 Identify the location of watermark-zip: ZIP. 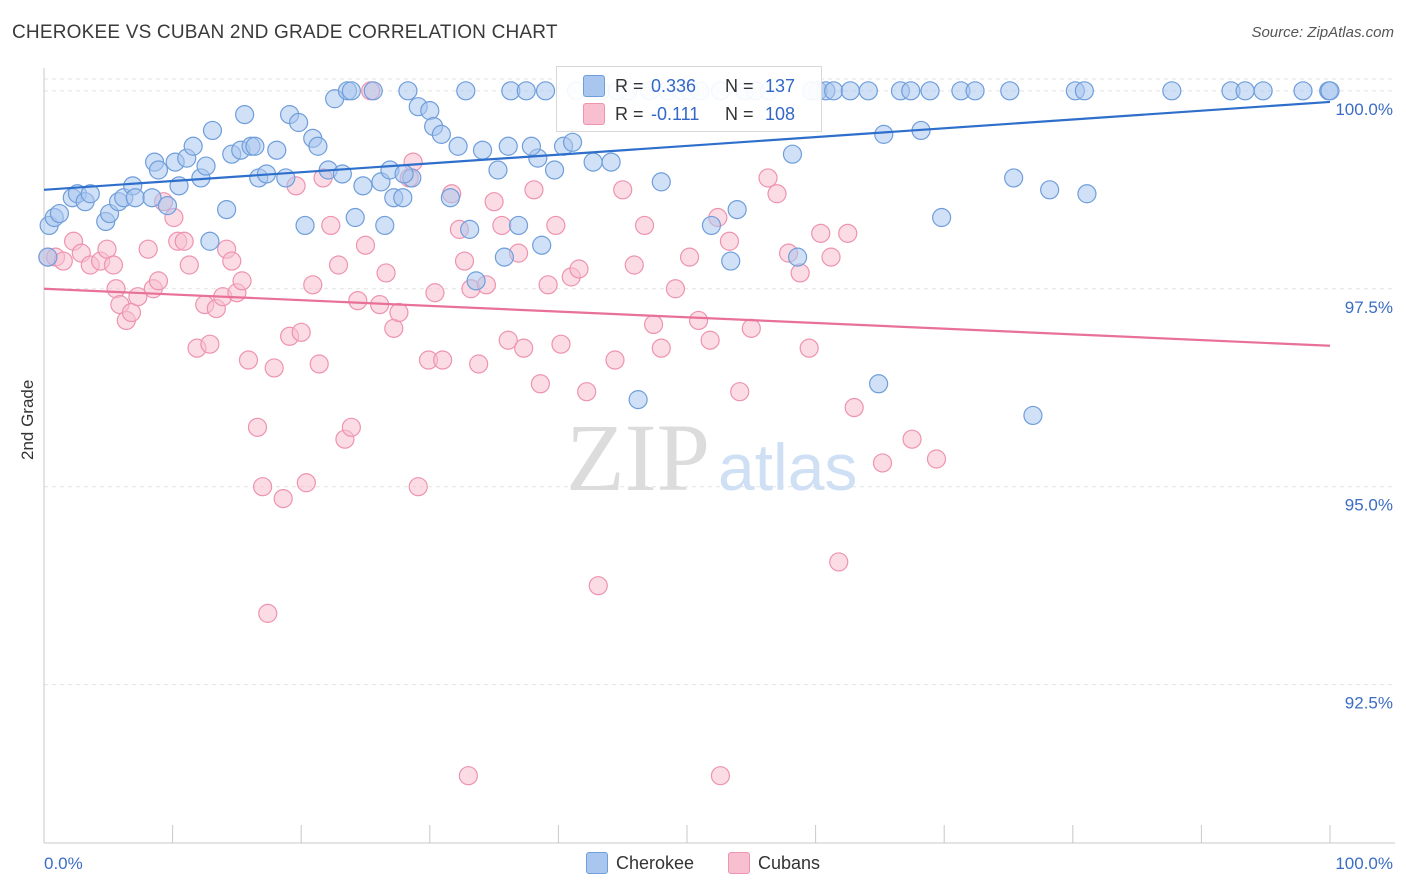
(638, 457).